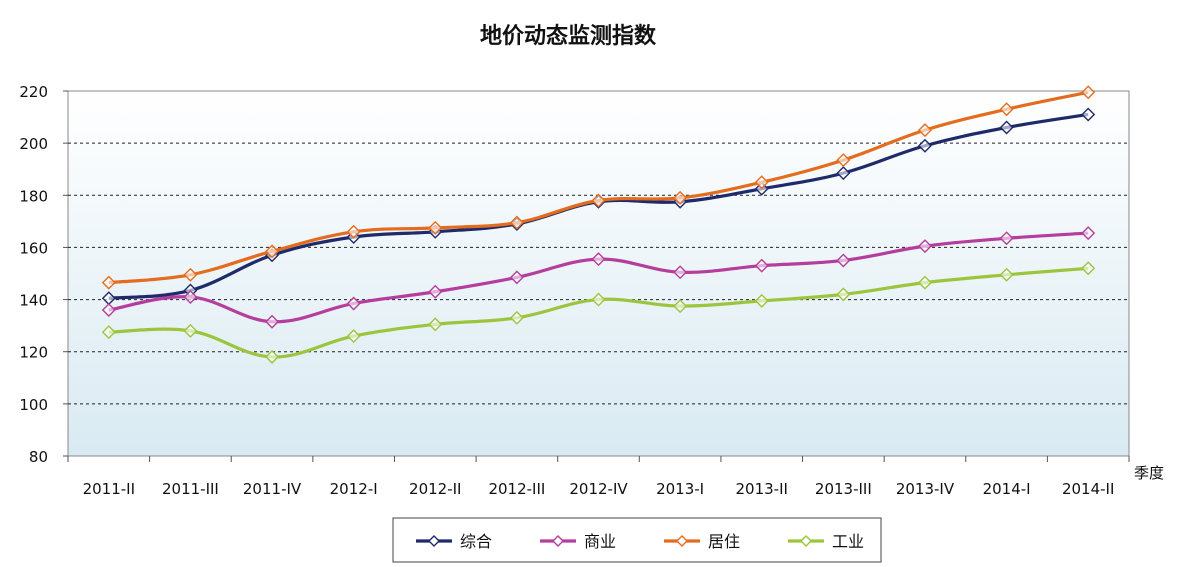 This screenshot has width=1180, height=567. What do you see at coordinates (762, 489) in the screenshot?
I see `x-tick-label: 2013-II` at bounding box center [762, 489].